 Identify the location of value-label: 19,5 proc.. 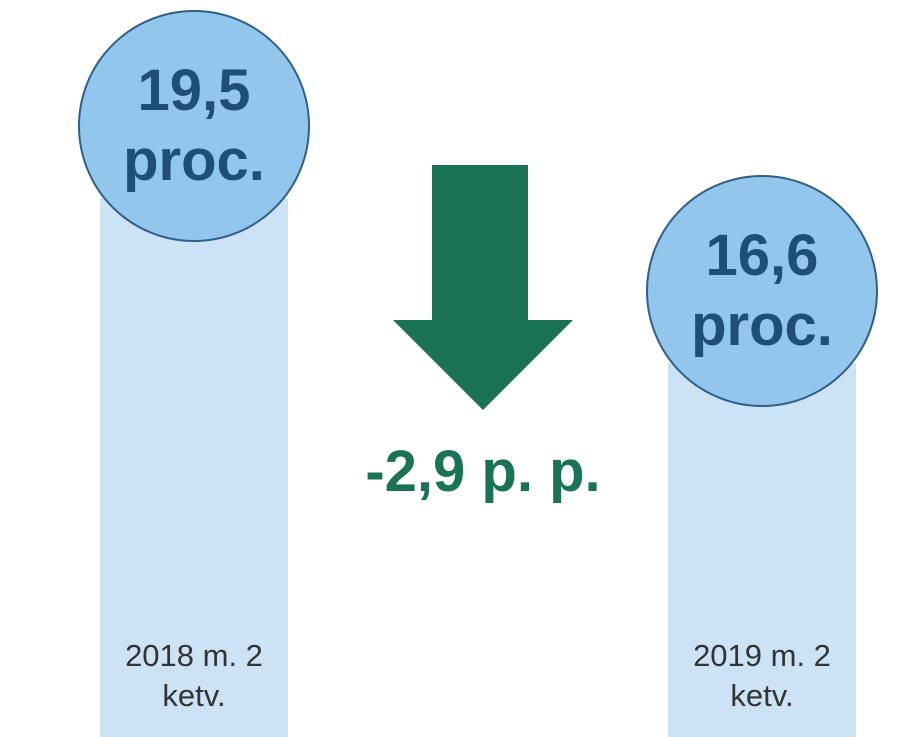
(194, 126).